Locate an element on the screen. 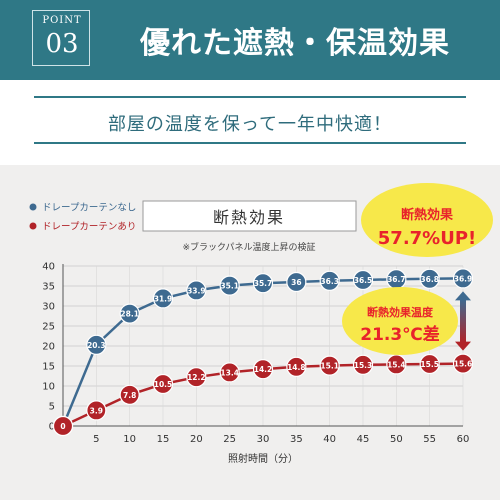 The width and height of the screenshot is (500, 500). x-tick-label: 10 is located at coordinates (129, 439).